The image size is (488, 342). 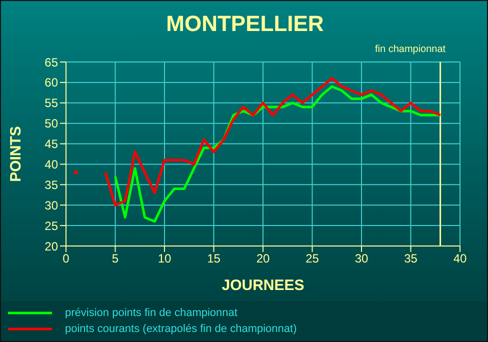 What do you see at coordinates (15, 154) in the screenshot?
I see `y-axis-title: POINTS` at bounding box center [15, 154].